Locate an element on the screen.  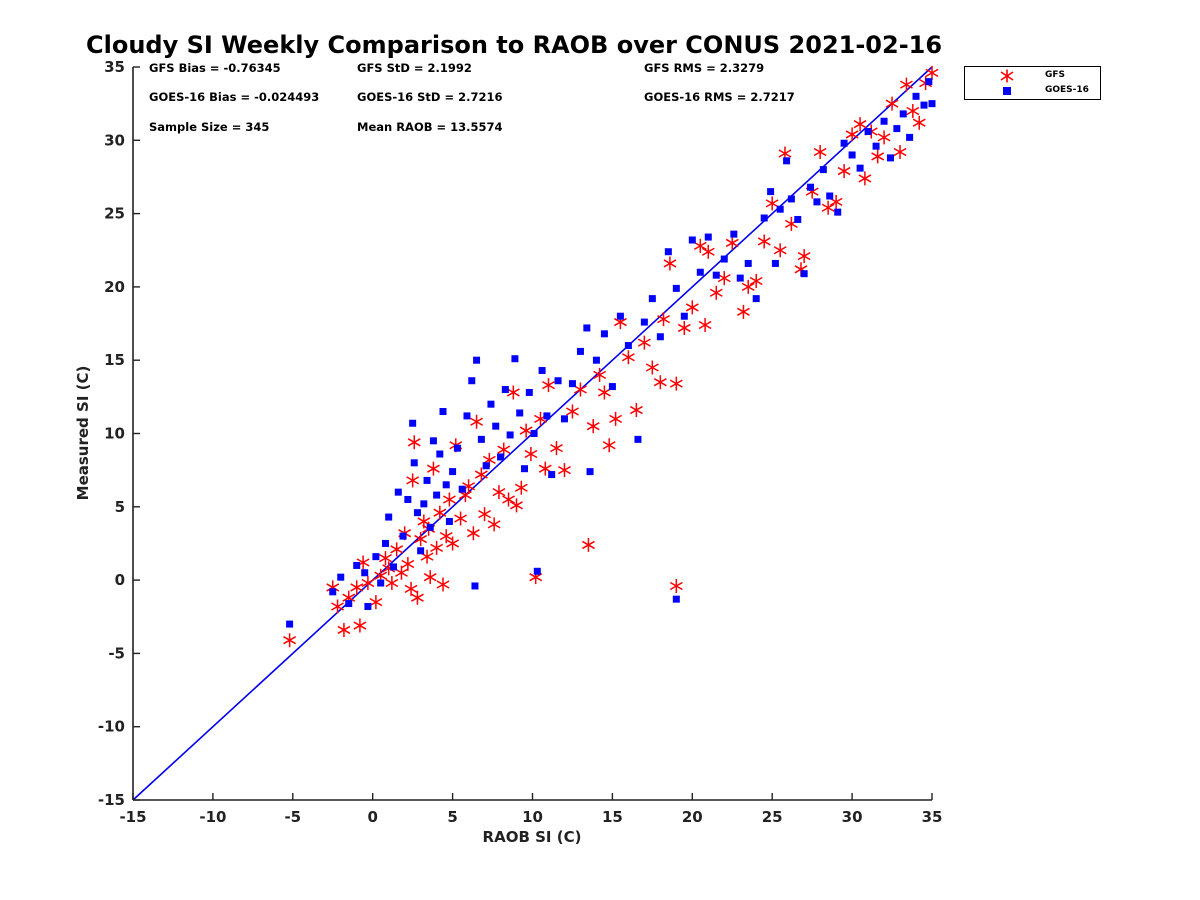
stat-goes-std: GOES-16 StD = 2.7216 is located at coordinates (430, 97).